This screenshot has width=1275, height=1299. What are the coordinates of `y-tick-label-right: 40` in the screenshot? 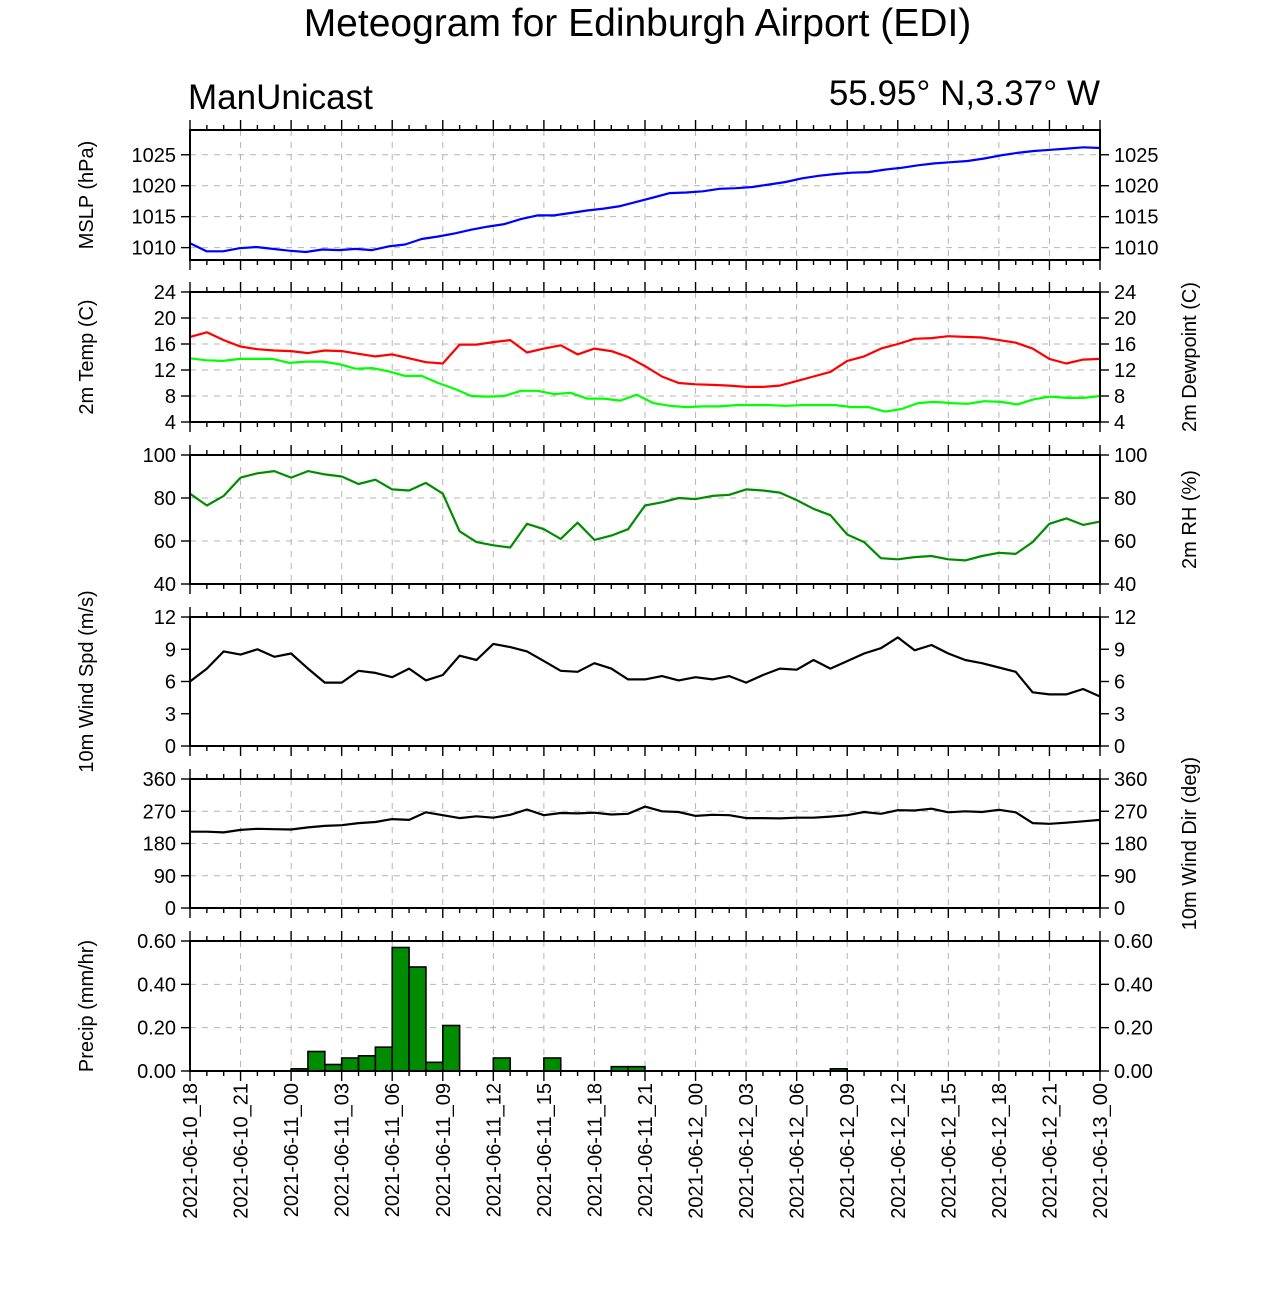 It's located at (1125, 585).